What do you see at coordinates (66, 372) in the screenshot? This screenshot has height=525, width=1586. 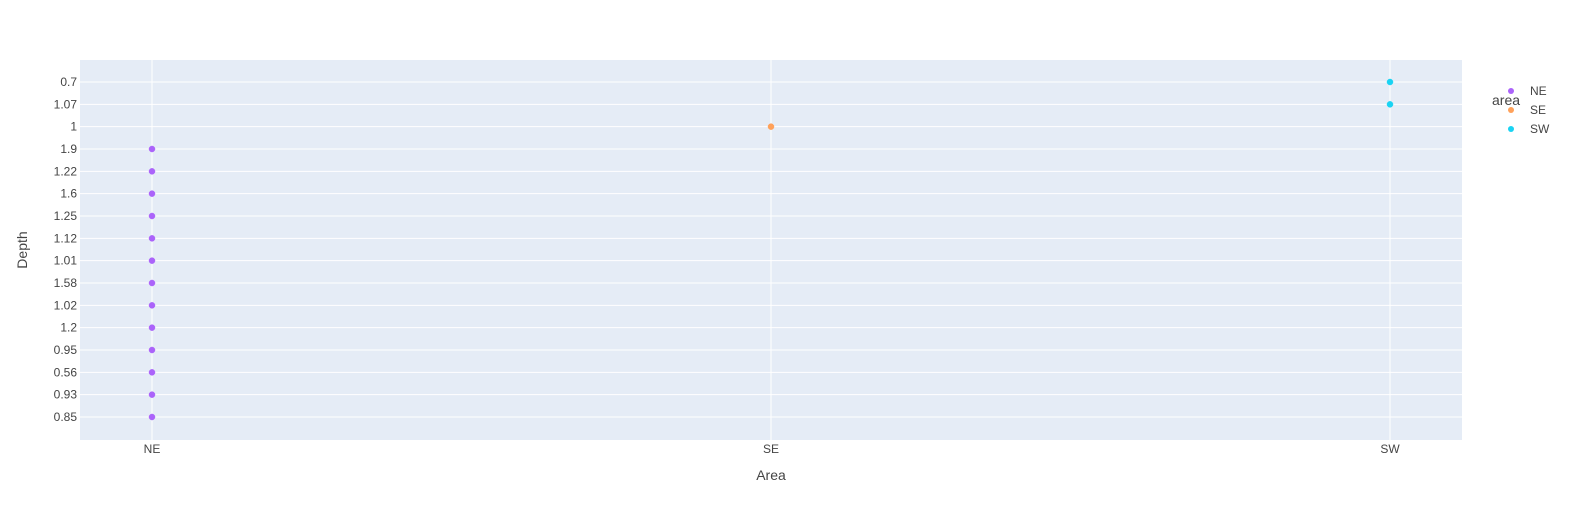 I see `y-tick-label: 0.56` at bounding box center [66, 372].